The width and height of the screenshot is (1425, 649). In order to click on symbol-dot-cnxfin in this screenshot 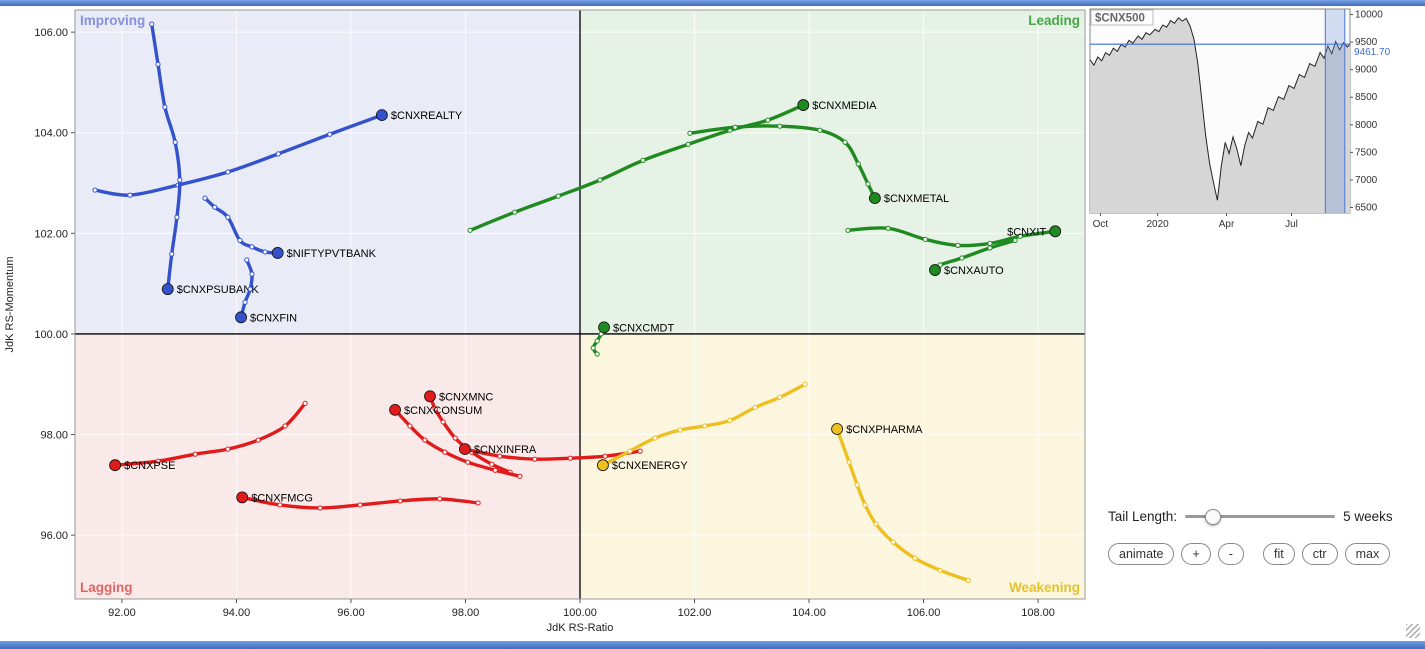, I will do `click(241, 317)`.